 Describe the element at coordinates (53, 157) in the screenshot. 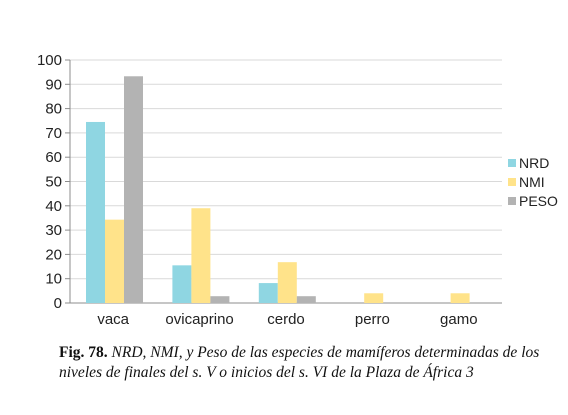

I see `y-tick-label: 60` at that location.